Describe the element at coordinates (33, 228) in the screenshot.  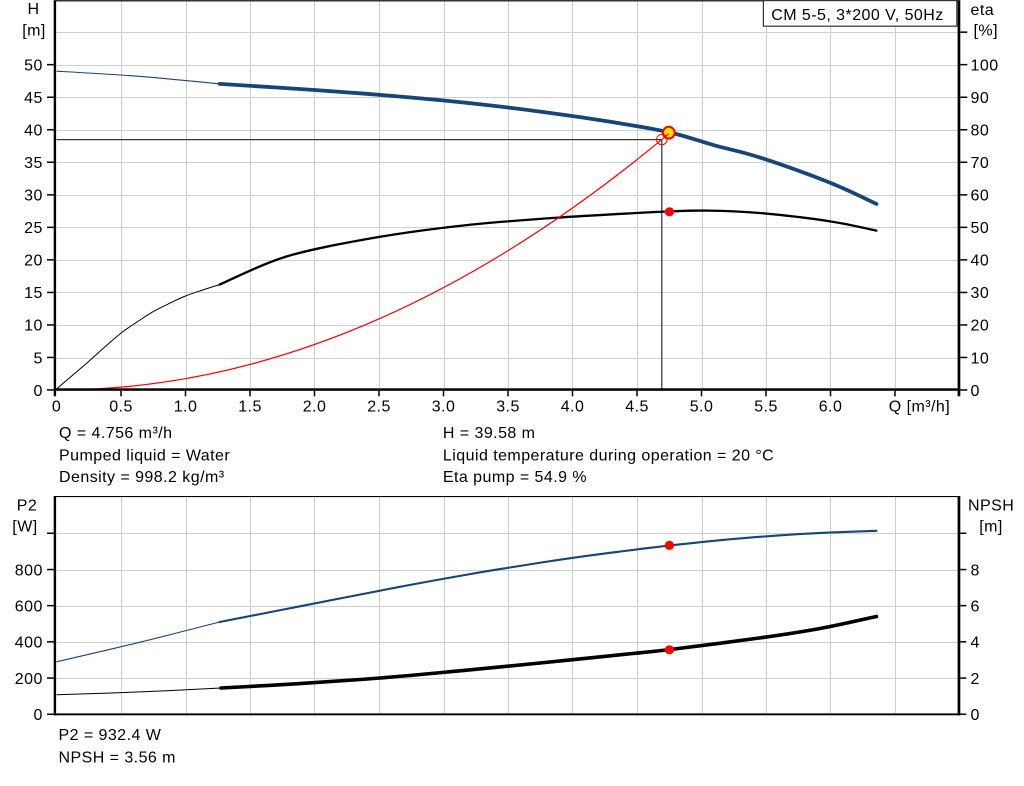
I see `svg-text: 25` at that location.